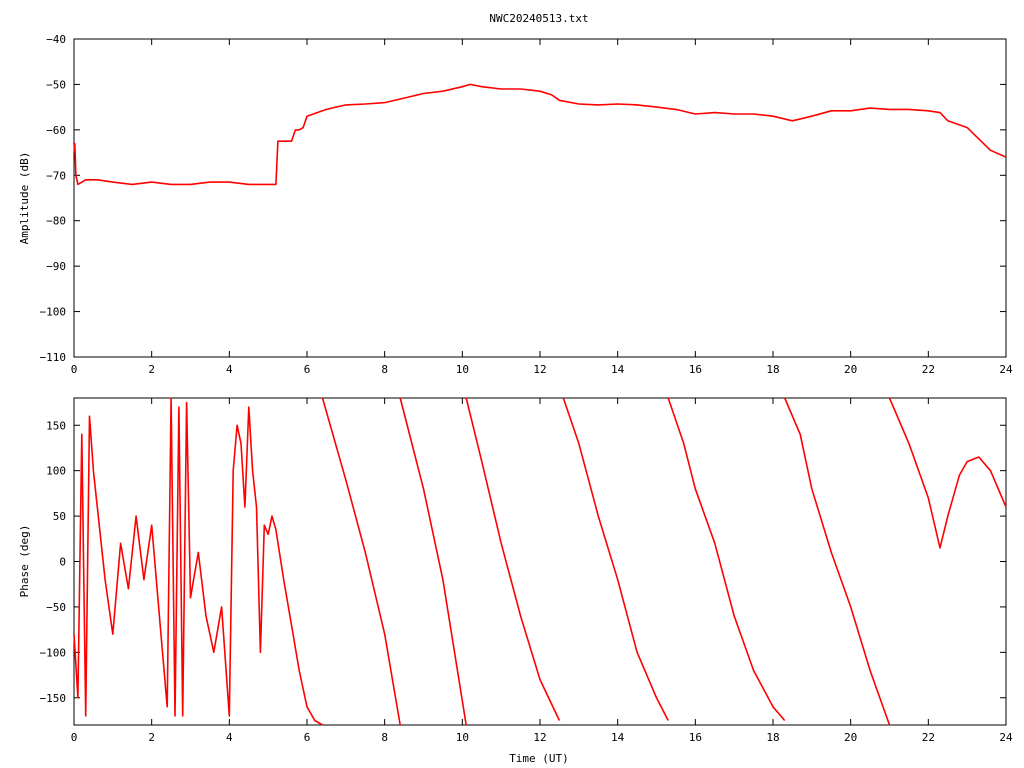  What do you see at coordinates (56, 84) in the screenshot?
I see `amplitude-y-tick-label: −50` at bounding box center [56, 84].